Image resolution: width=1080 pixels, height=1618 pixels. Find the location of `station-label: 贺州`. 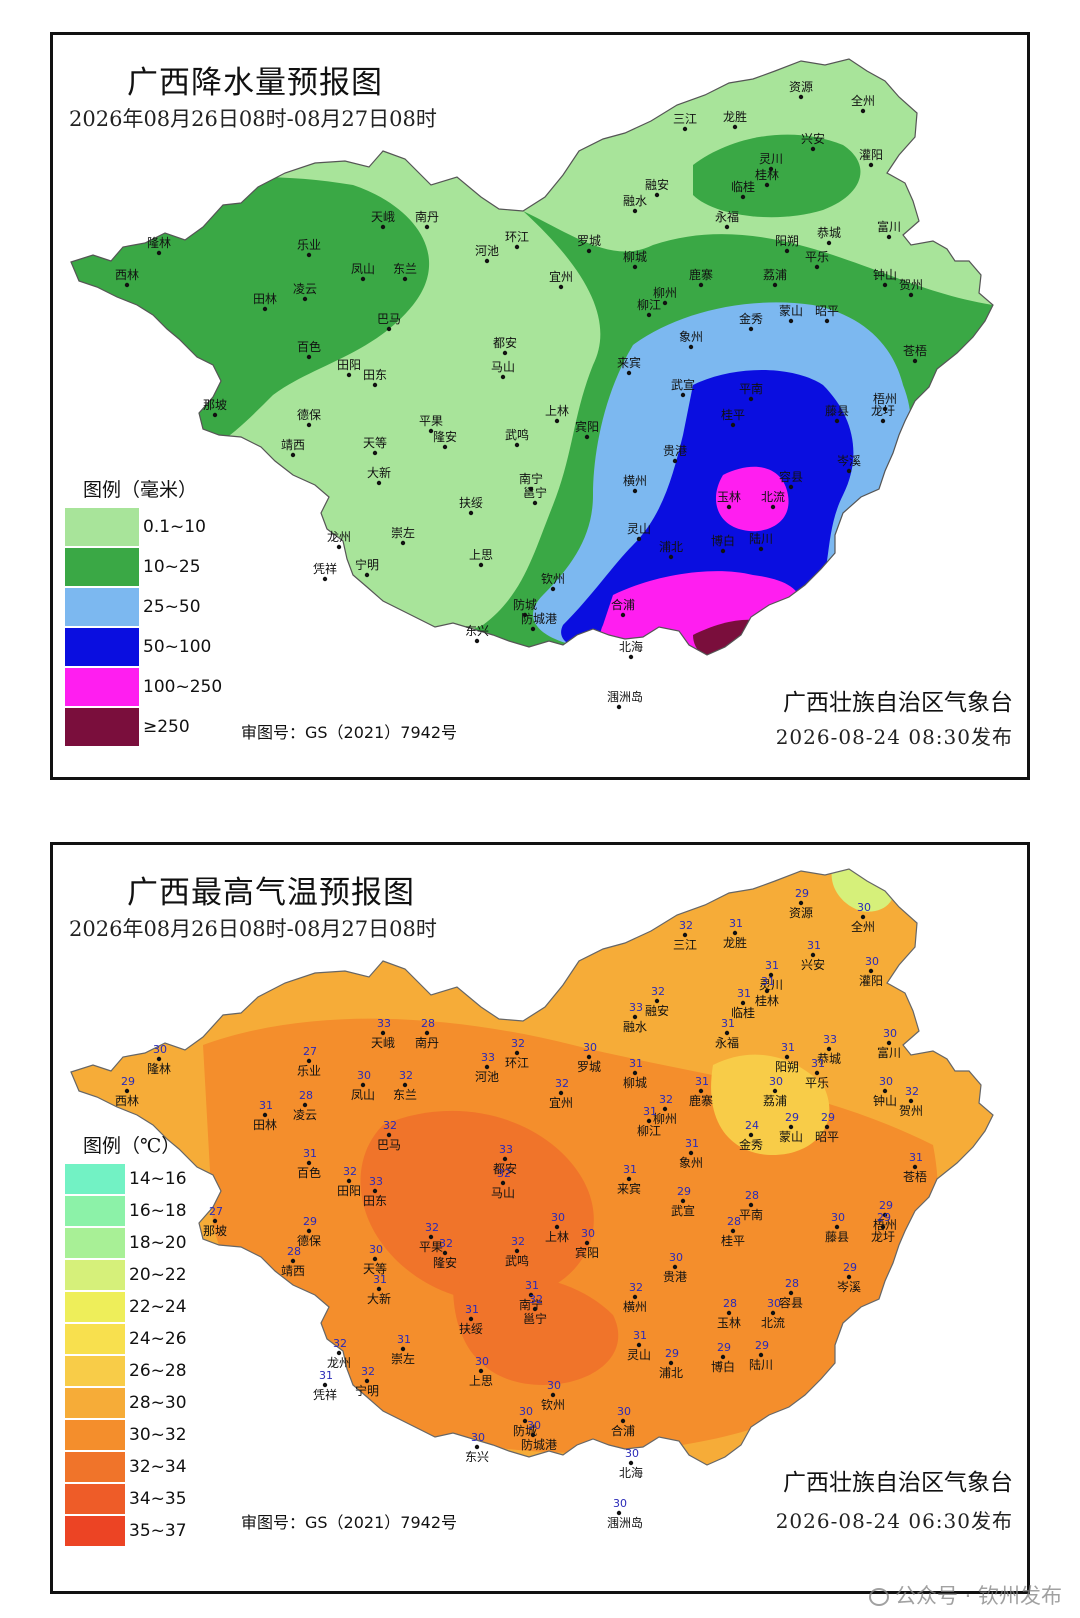

station-label: 贺州 is located at coordinates (911, 1111).